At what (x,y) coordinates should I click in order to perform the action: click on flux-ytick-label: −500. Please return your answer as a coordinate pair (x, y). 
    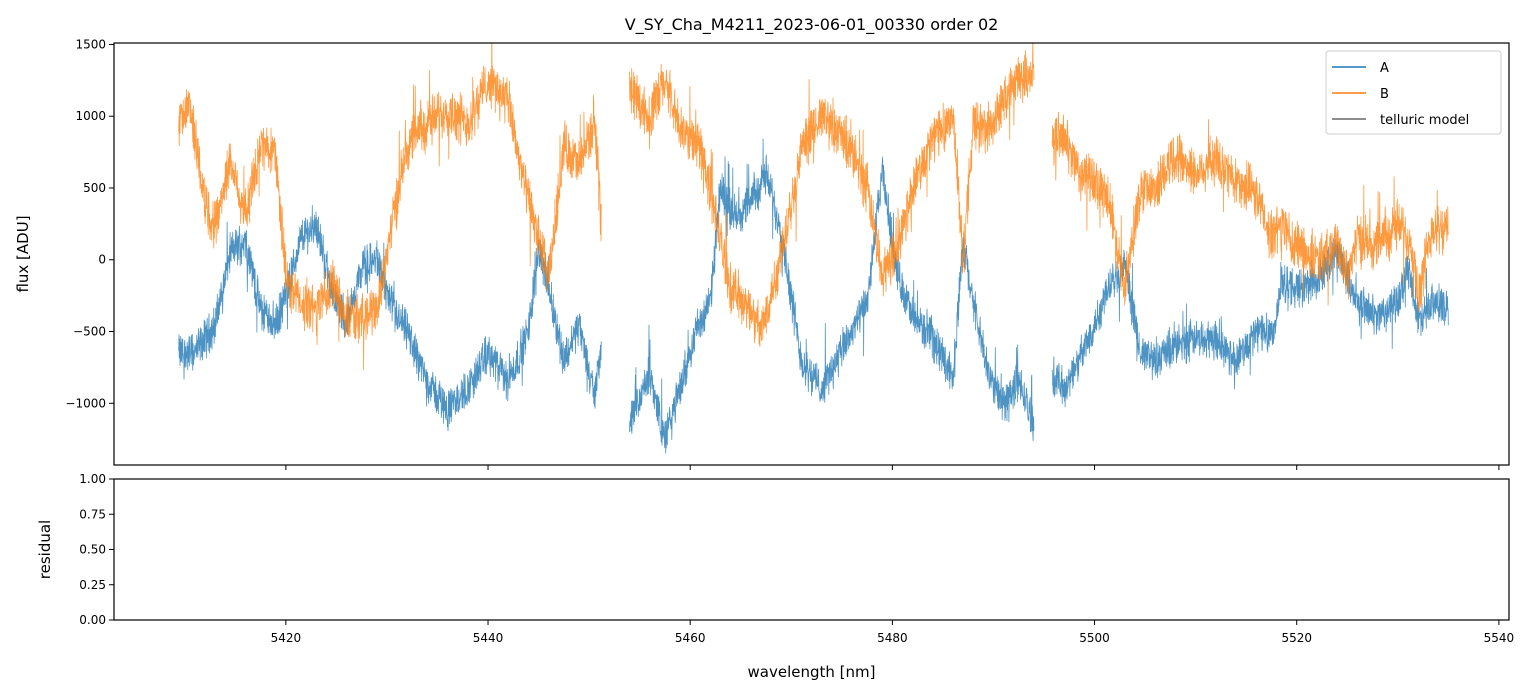
    Looking at the image, I should click on (89, 332).